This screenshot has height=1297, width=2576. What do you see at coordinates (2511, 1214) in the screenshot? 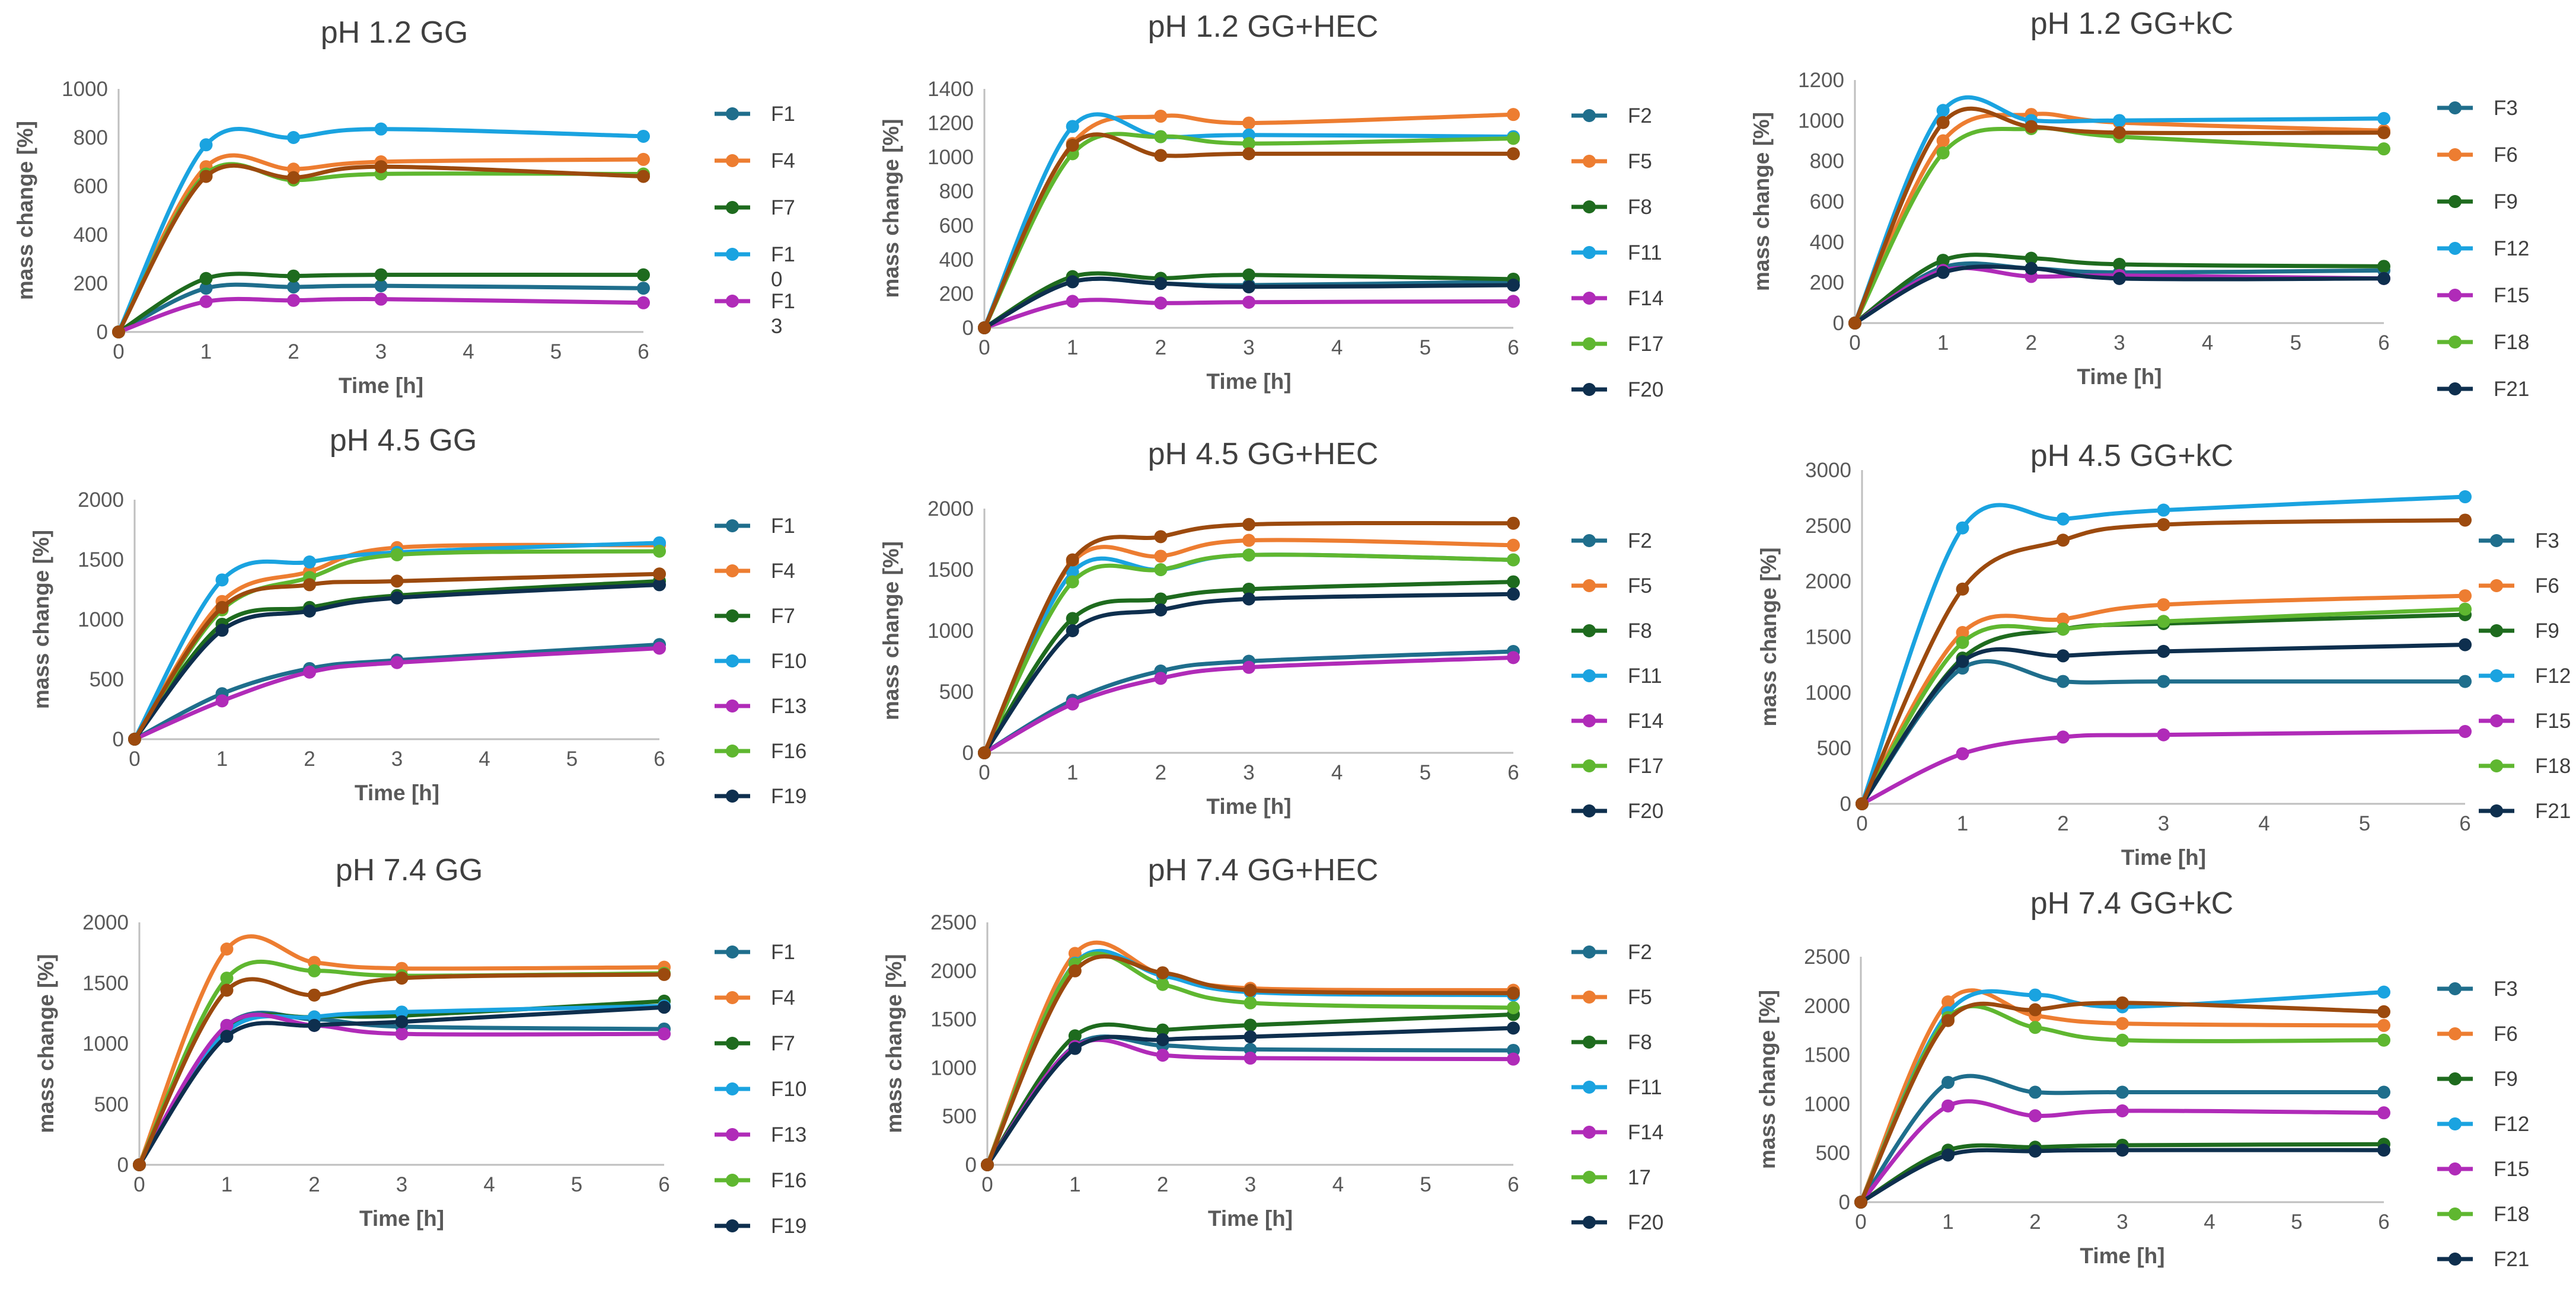
I see `legend-label: F18` at bounding box center [2511, 1214].